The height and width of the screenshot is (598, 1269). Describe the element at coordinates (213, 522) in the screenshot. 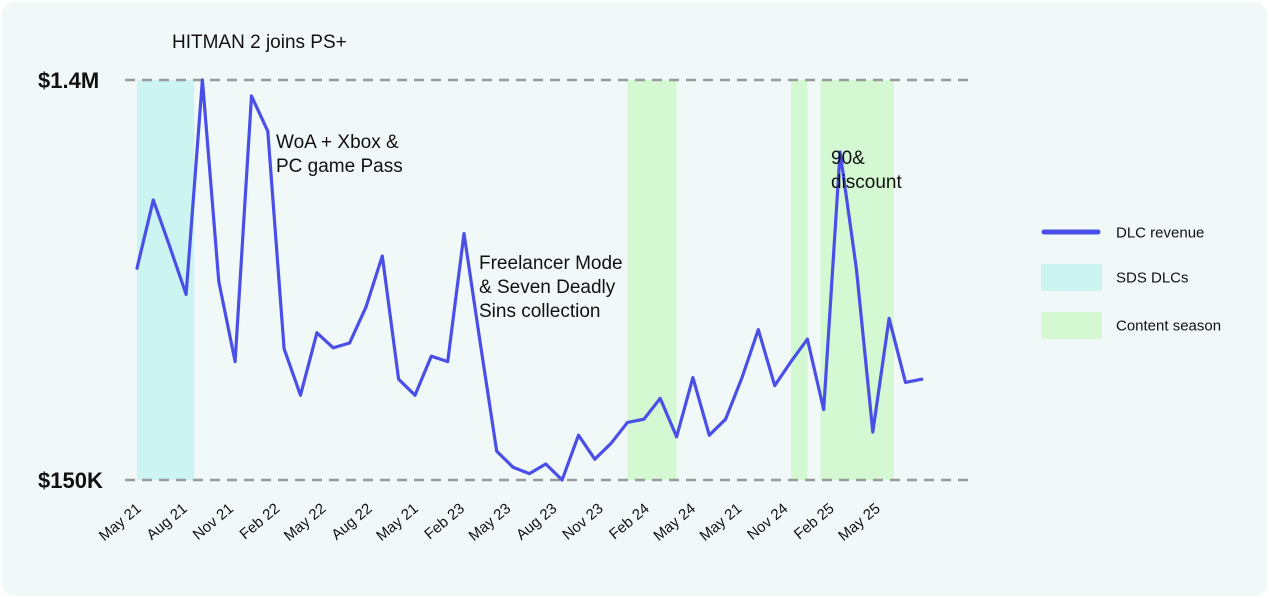

I see `x-tick-label: Nov 21` at that location.